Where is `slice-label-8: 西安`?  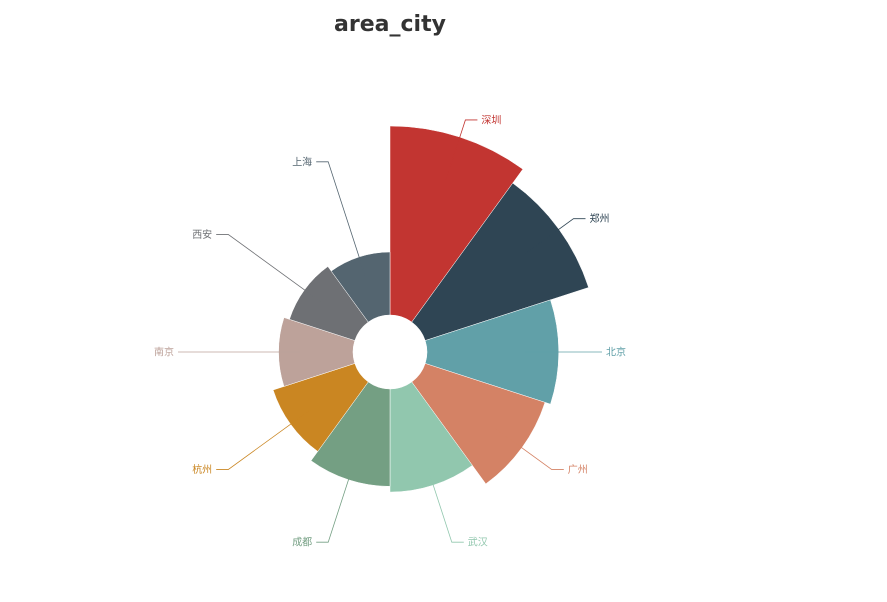
slice-label-8: 西安 is located at coordinates (202, 234).